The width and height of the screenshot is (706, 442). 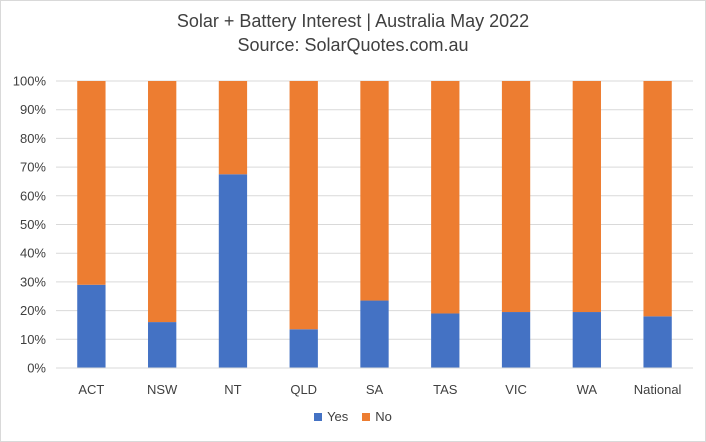 What do you see at coordinates (366, 416) in the screenshot?
I see `legend-swatch-no` at bounding box center [366, 416].